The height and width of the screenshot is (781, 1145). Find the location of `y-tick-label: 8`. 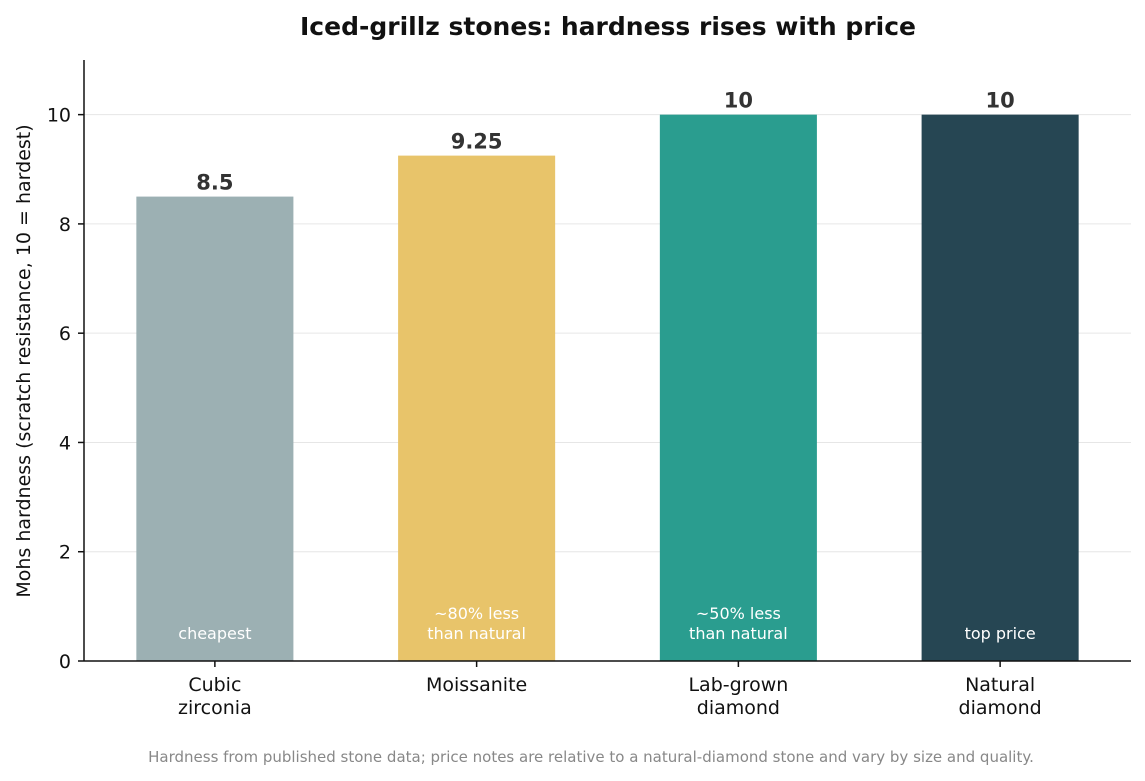

y-tick-label: 8 is located at coordinates (65, 225).